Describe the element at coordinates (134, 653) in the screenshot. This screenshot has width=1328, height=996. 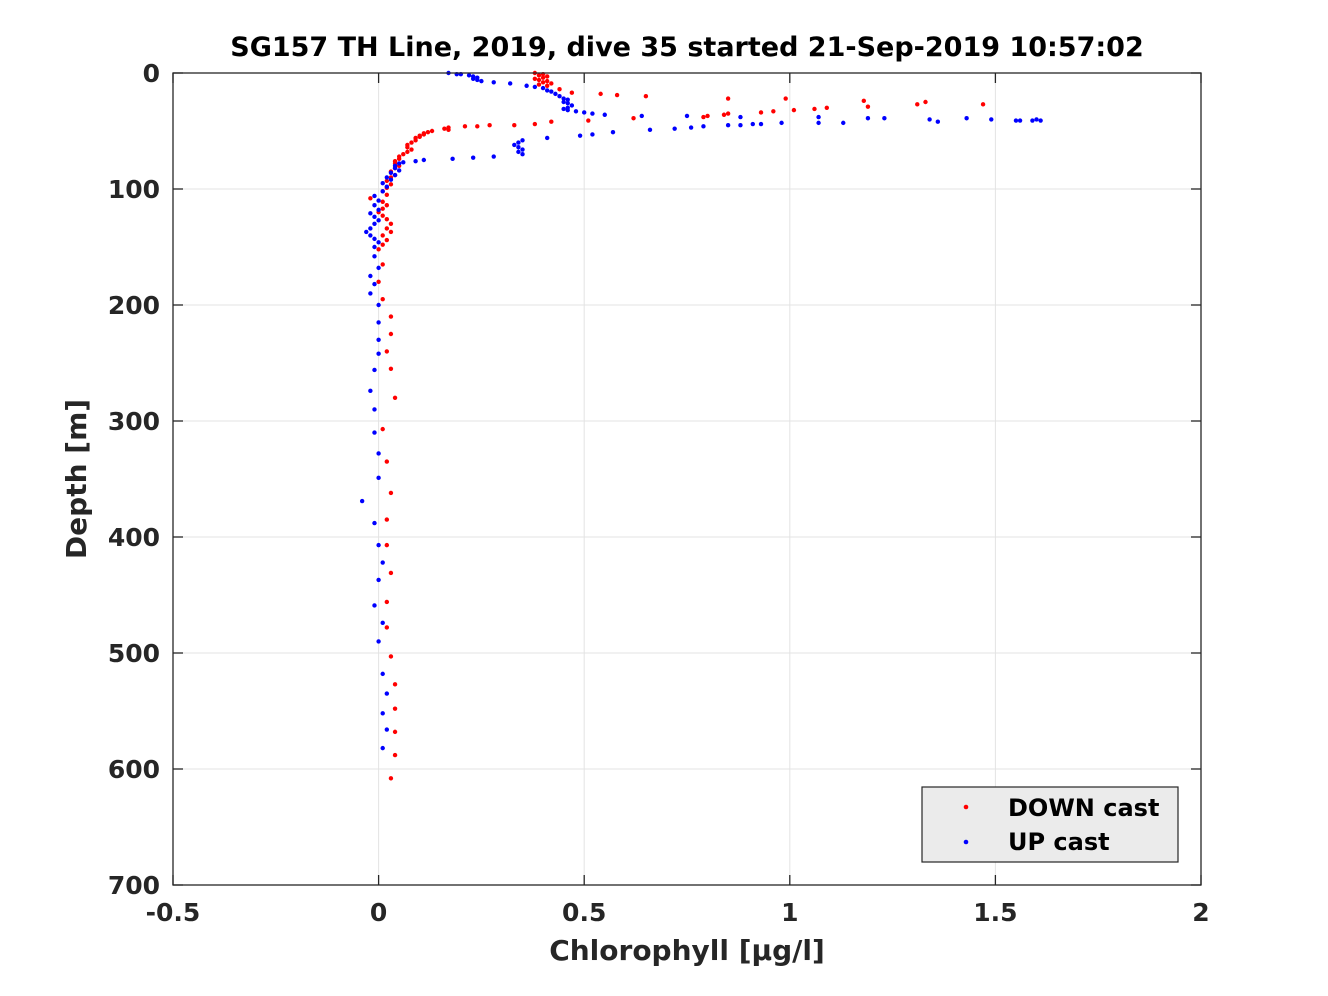
I see `y-tick-label: 500` at that location.